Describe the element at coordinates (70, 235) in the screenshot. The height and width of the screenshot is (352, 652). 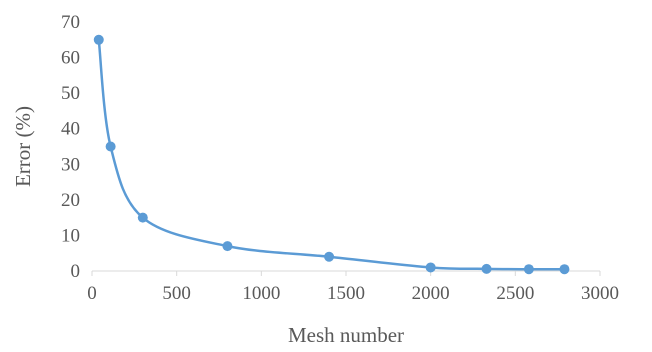
I see `y-tick-label: 10` at that location.